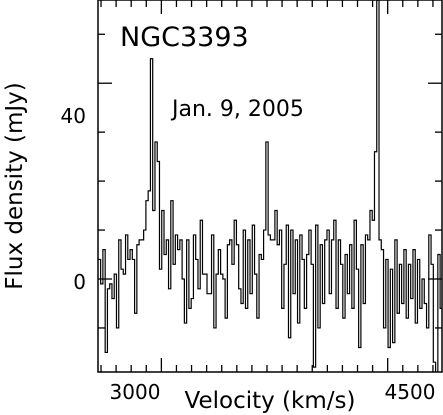  I want to click on chart-title: NGC3393, so click(184, 37).